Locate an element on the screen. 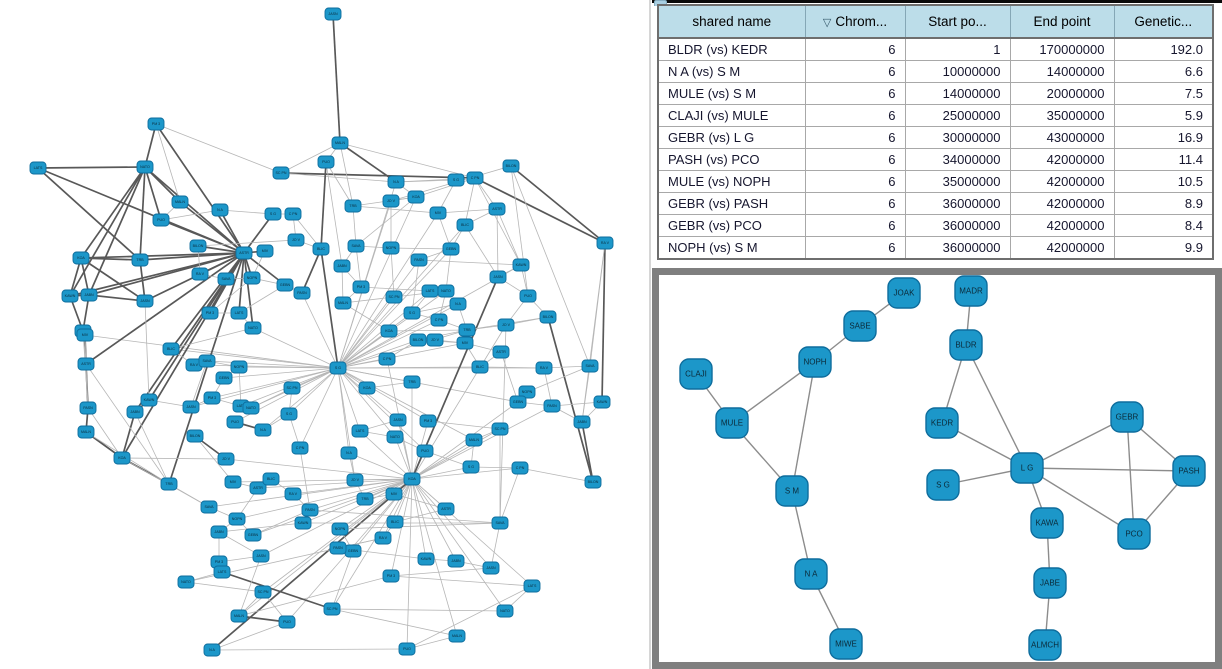 This screenshot has height=669, width=1222. table-row: GEBR (vs) L G 6 30000000 43000000 16.9 is located at coordinates (935, 137).